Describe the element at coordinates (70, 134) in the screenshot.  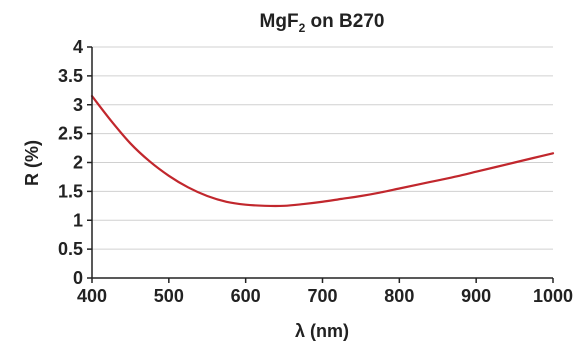
I see `y-tick-label: 2.5` at that location.